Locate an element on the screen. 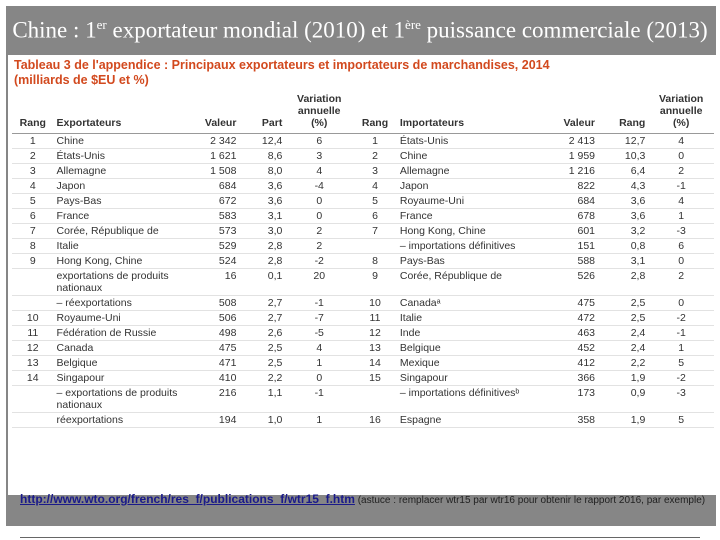  table-cell: 2,4 is located at coordinates (623, 348).